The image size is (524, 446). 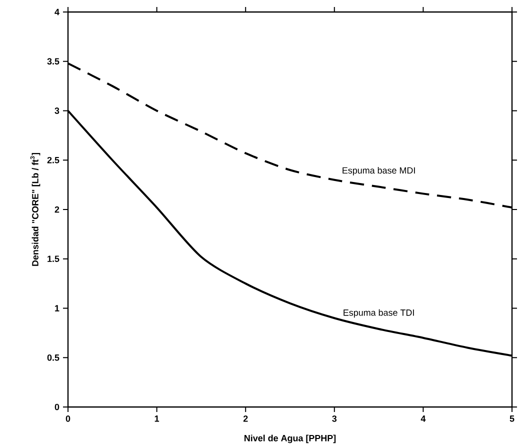 I want to click on y-tick-label: 0, so click(x=57, y=407).